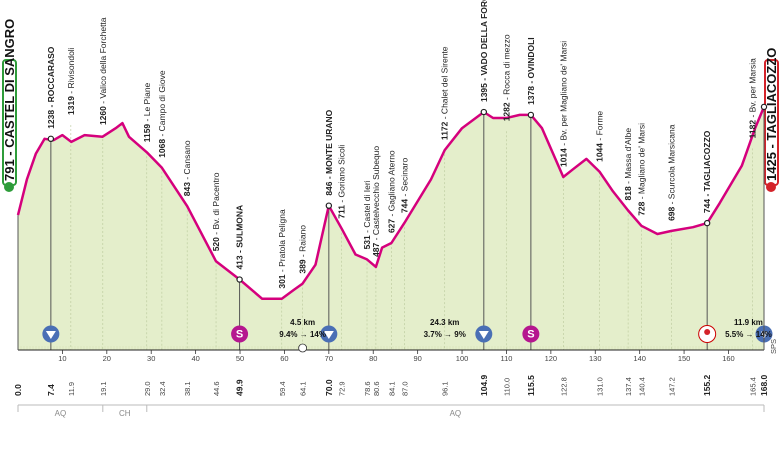  What do you see at coordinates (707, 385) in the screenshot?
I see `km-mark: 155.2` at bounding box center [707, 385].